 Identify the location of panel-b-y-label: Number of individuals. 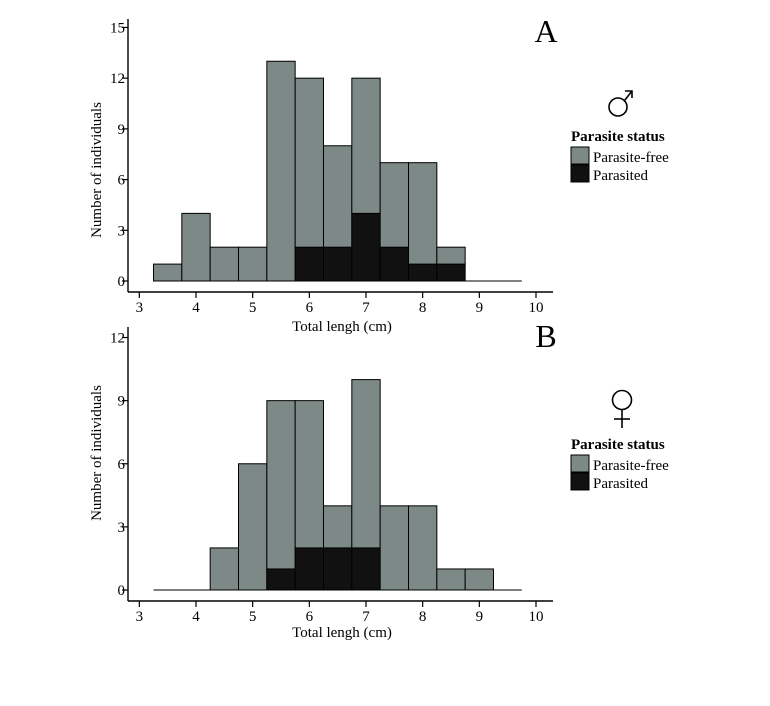
(97, 453).